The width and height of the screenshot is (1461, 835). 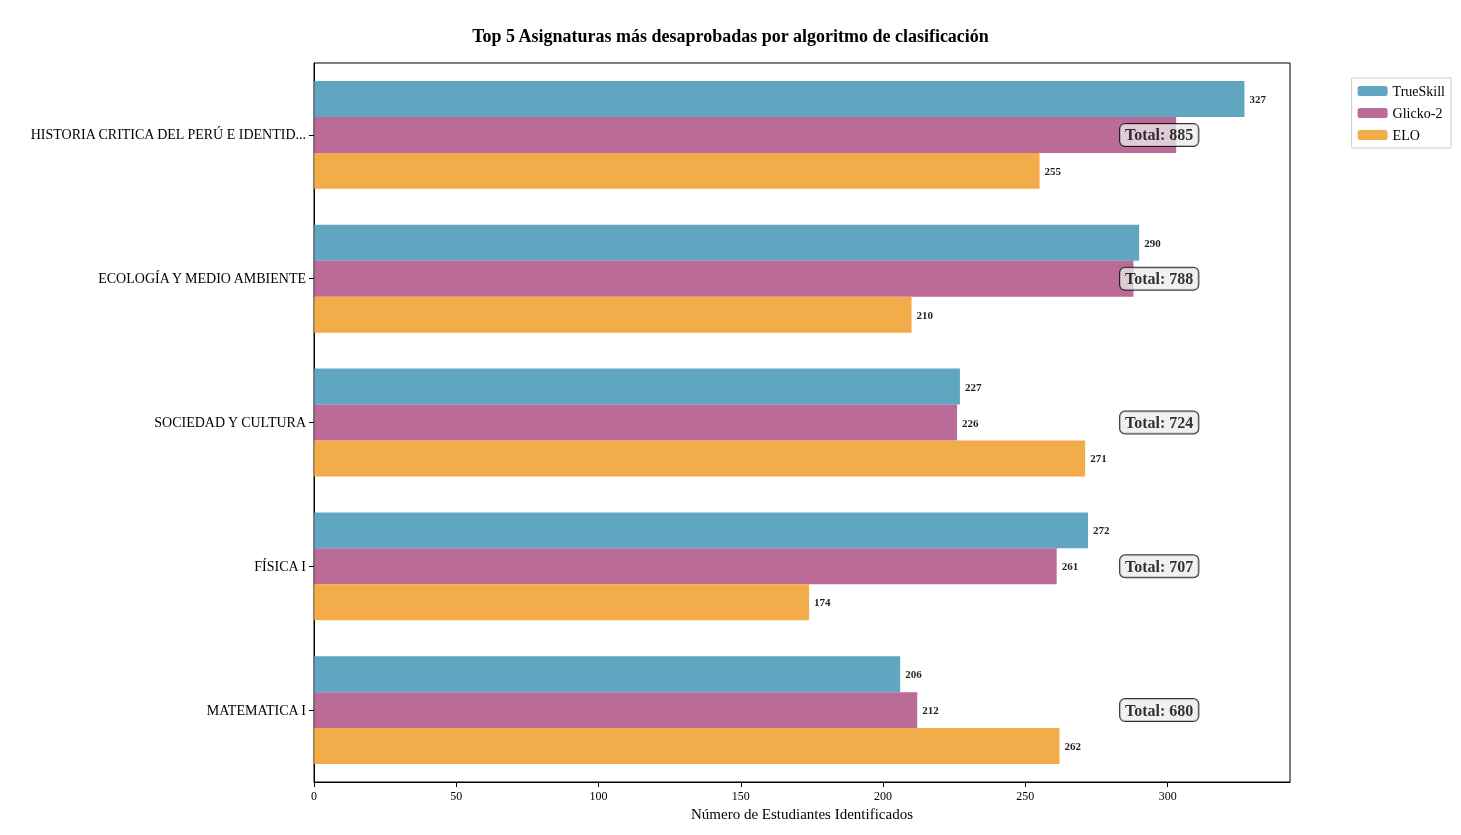 I want to click on data-label: 262, so click(x=1073, y=746).